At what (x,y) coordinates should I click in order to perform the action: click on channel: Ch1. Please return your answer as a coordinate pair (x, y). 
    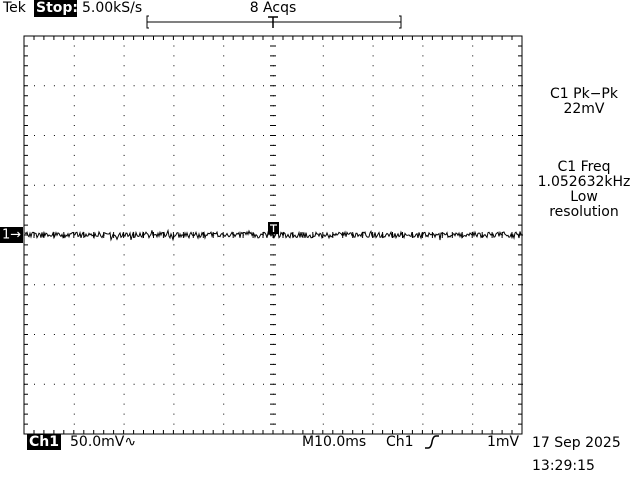
    Looking at the image, I should click on (44, 442).